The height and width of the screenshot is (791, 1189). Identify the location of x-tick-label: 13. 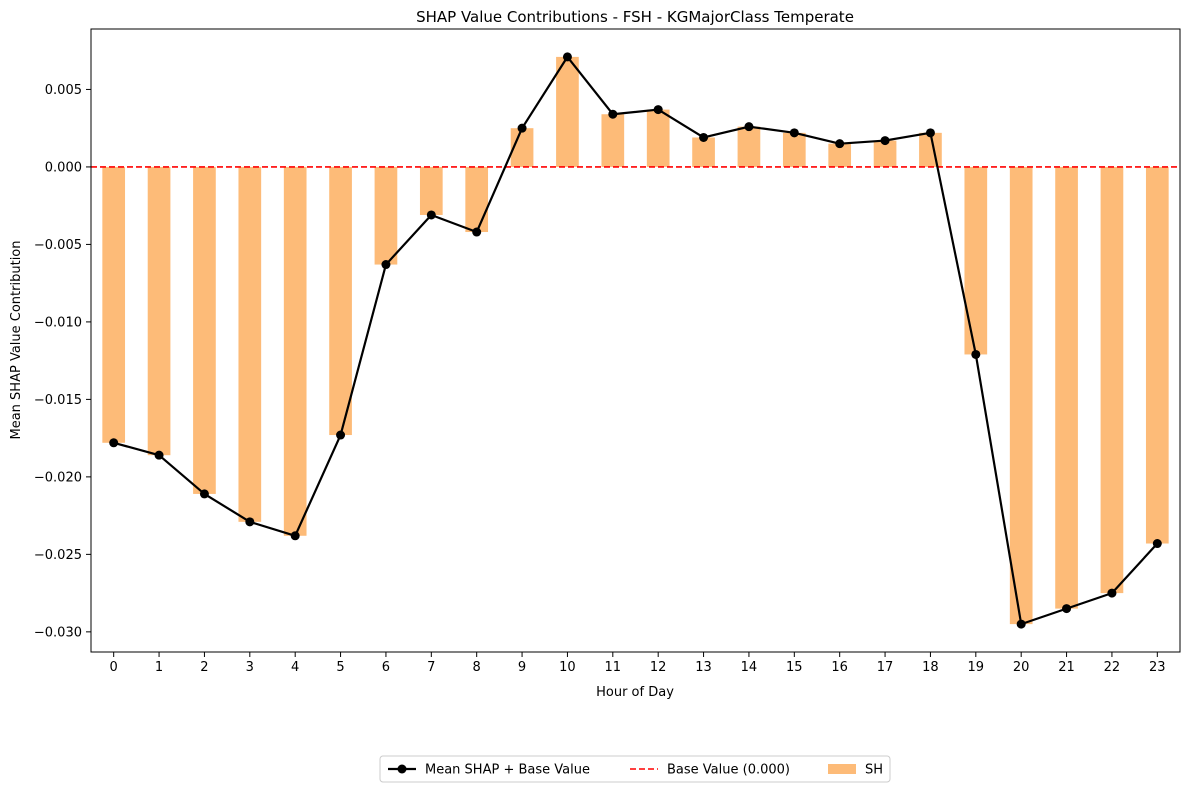
(703, 667).